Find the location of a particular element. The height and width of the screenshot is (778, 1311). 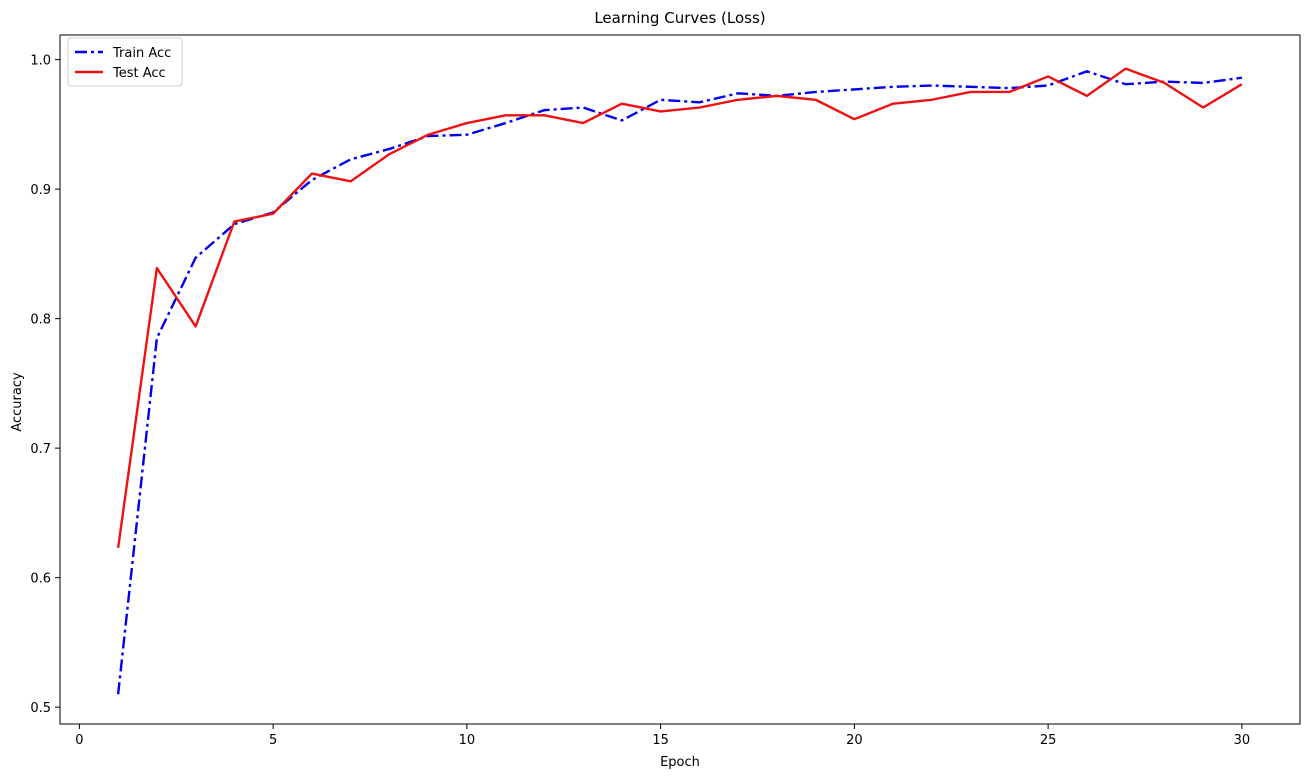

x-tick-label: 20 is located at coordinates (854, 740).